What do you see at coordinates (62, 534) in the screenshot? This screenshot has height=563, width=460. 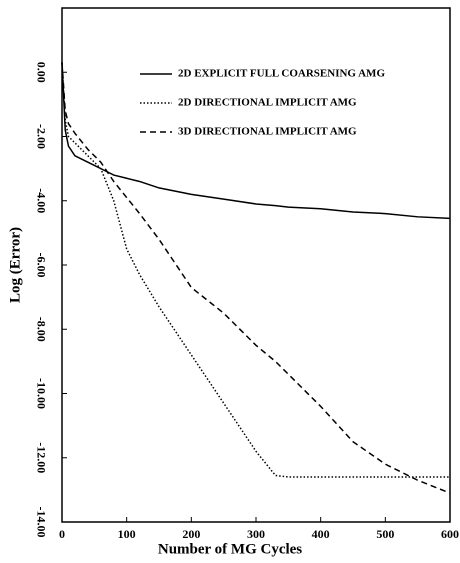 I see `x-tick-label: 0` at bounding box center [62, 534].